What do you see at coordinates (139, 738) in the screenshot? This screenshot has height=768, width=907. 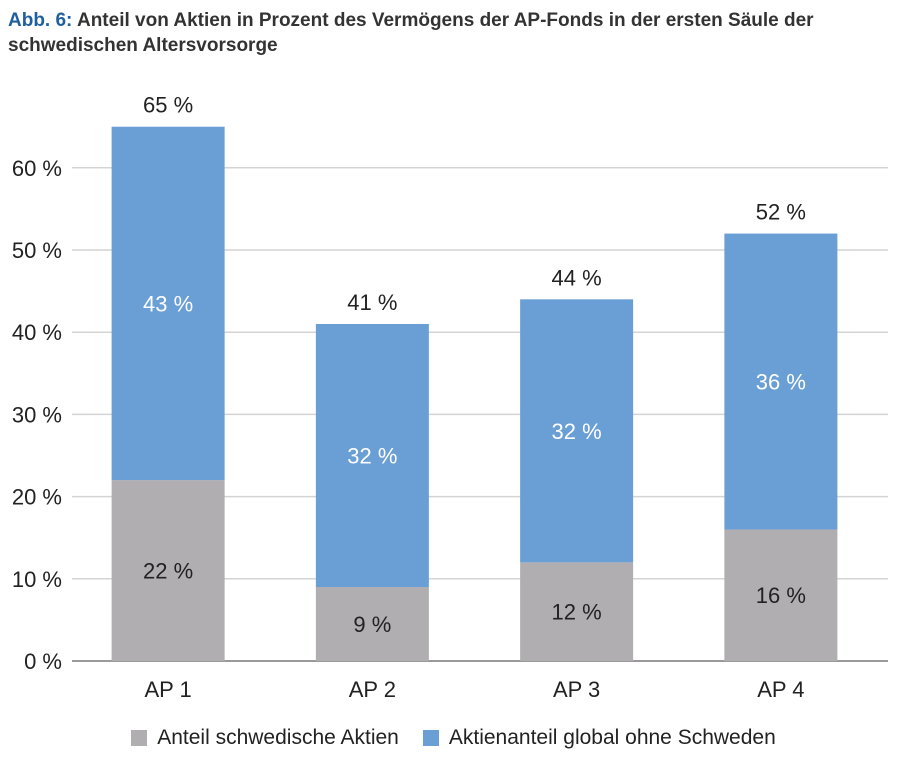 I see `legend-swatch-domestic` at bounding box center [139, 738].